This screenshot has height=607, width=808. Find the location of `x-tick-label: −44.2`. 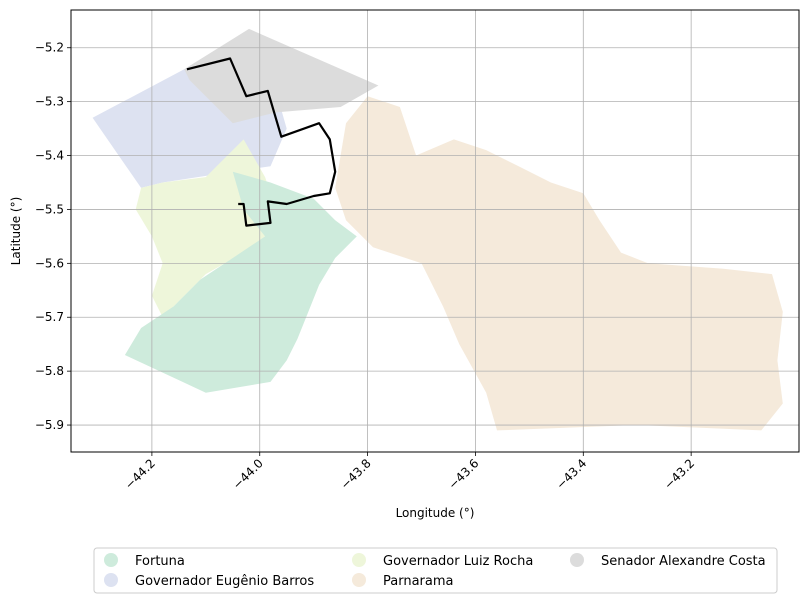

x-tick-label: −44.2 is located at coordinates (140, 474).